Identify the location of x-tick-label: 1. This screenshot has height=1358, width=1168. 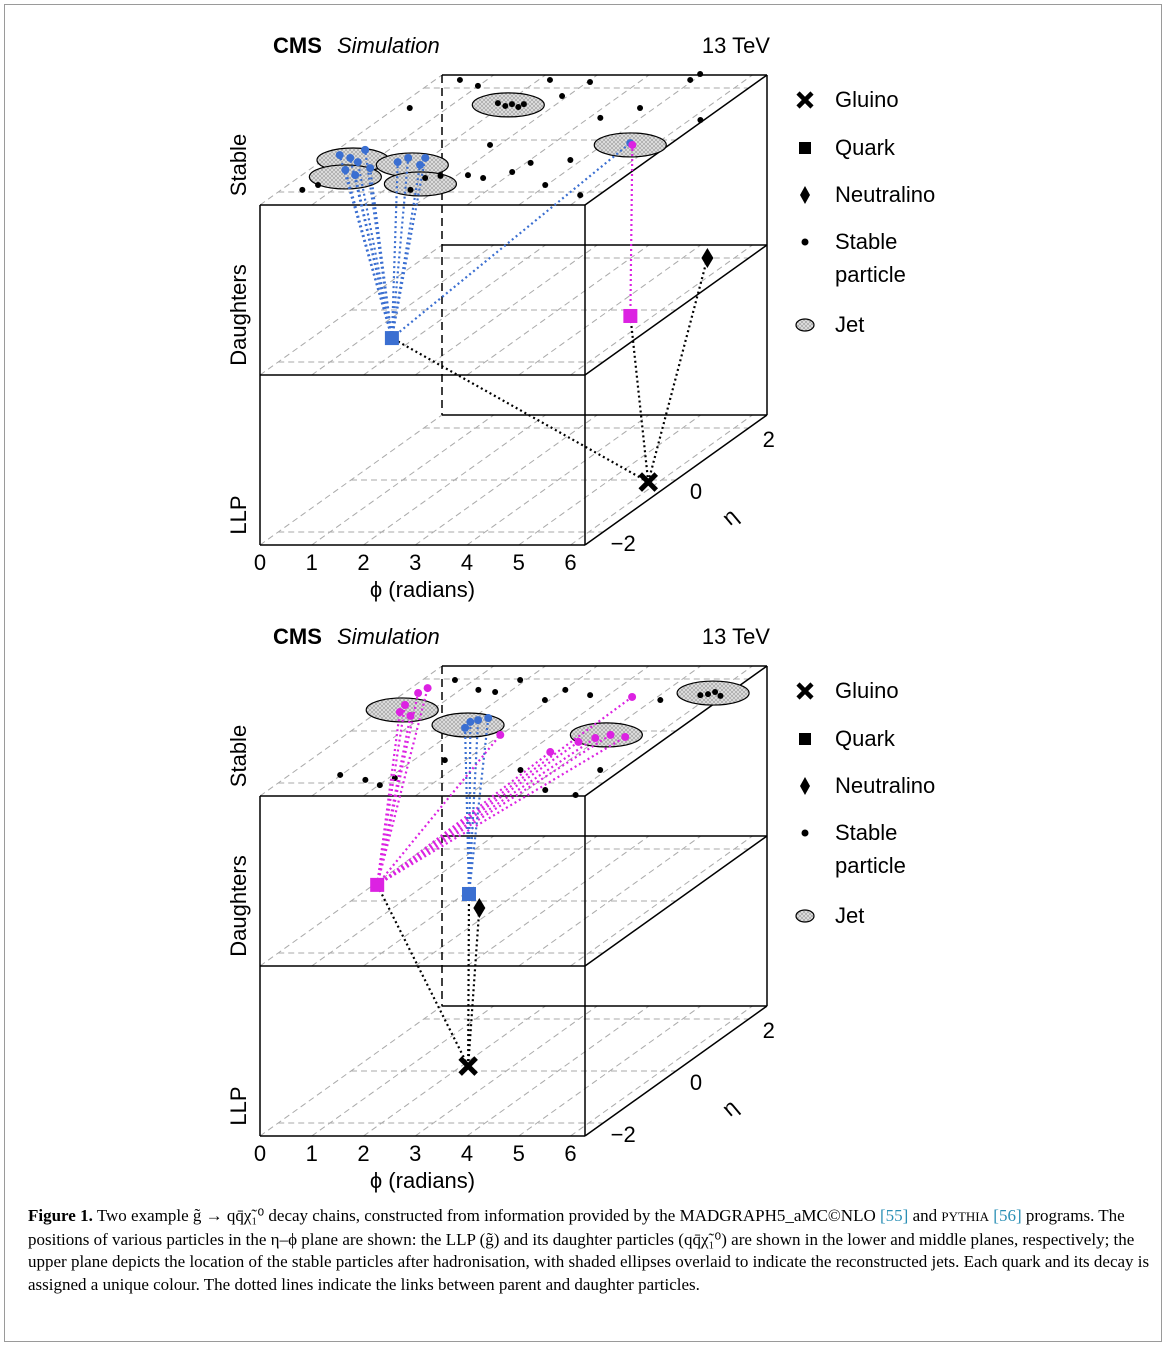
(312, 1153).